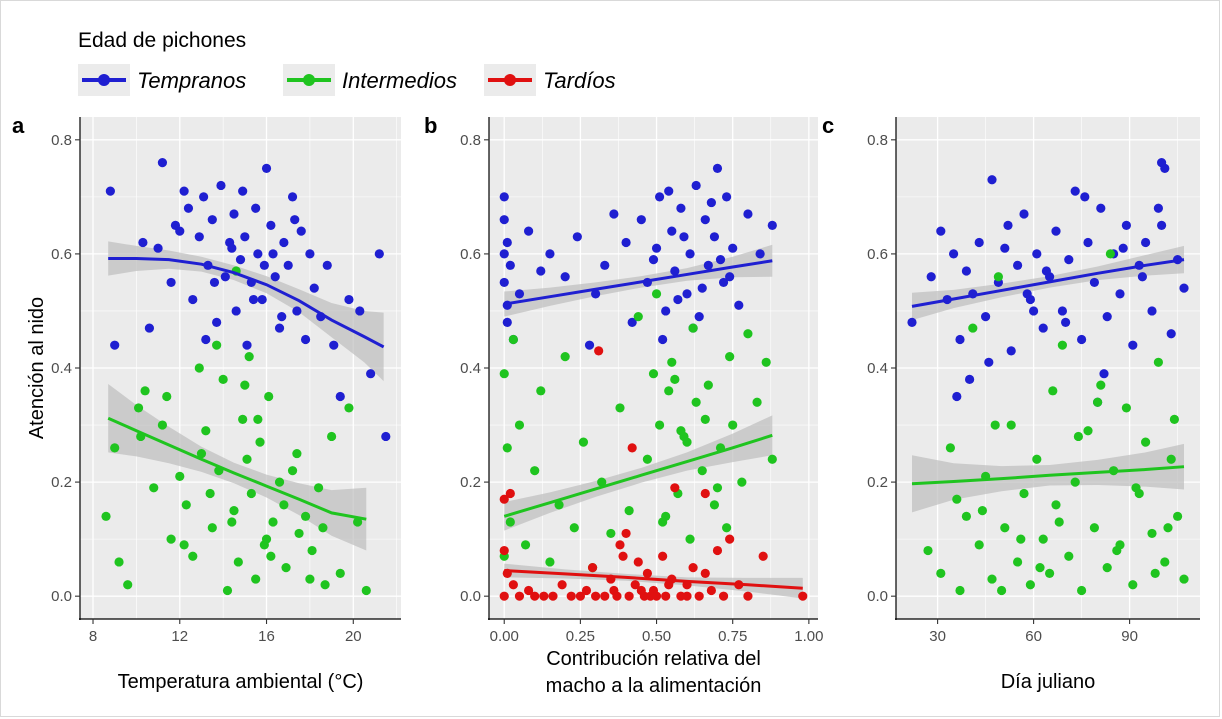  What do you see at coordinates (654, 686) in the screenshot?
I see `x-axis-title: macho a la alimentación` at bounding box center [654, 686].